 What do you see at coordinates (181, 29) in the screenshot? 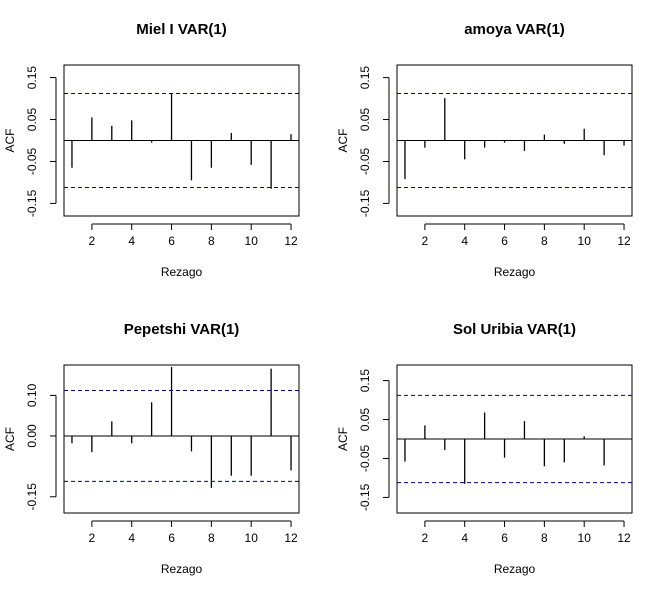
I see `chart-title: Miel I VAR(1)` at bounding box center [181, 29].